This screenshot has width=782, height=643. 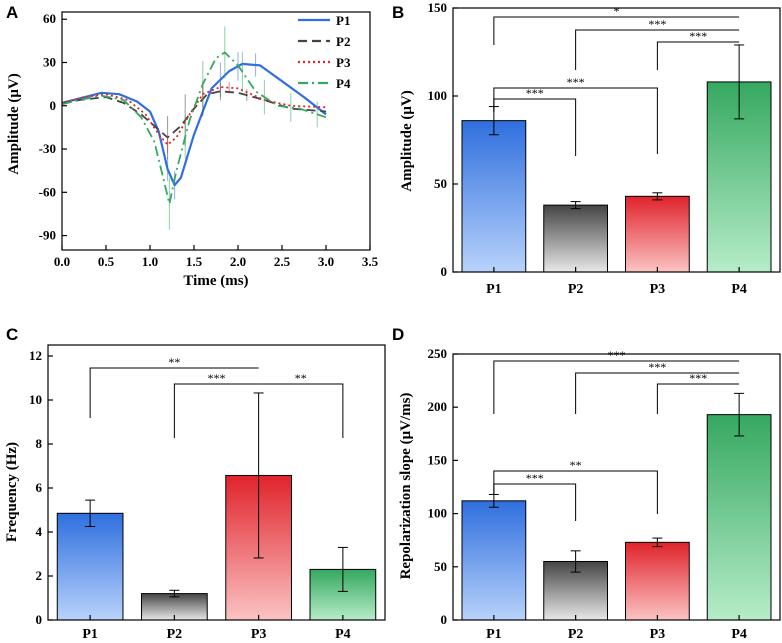 I want to click on panel-c-category-label-p3: P3, so click(x=259, y=634).